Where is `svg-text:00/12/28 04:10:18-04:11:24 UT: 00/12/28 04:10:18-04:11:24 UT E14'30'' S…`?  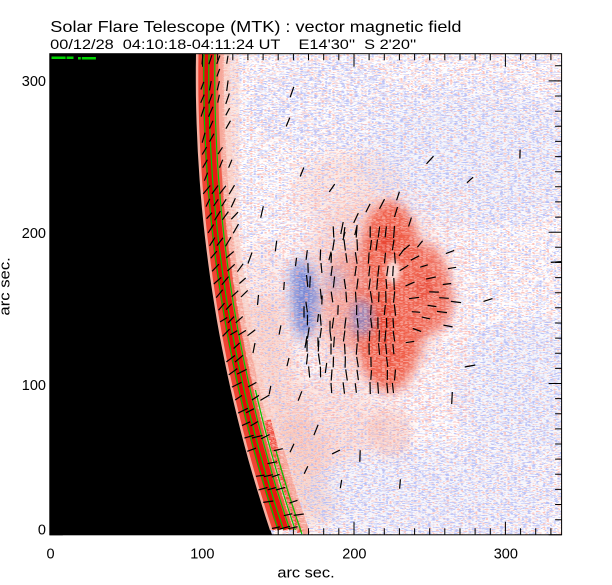
svg-text:00/12/28 04:10:18-04:11:24 UT: 00/12/28 04:10:18-04:11:24 UT E14'30'' S… is located at coordinates (233, 44).